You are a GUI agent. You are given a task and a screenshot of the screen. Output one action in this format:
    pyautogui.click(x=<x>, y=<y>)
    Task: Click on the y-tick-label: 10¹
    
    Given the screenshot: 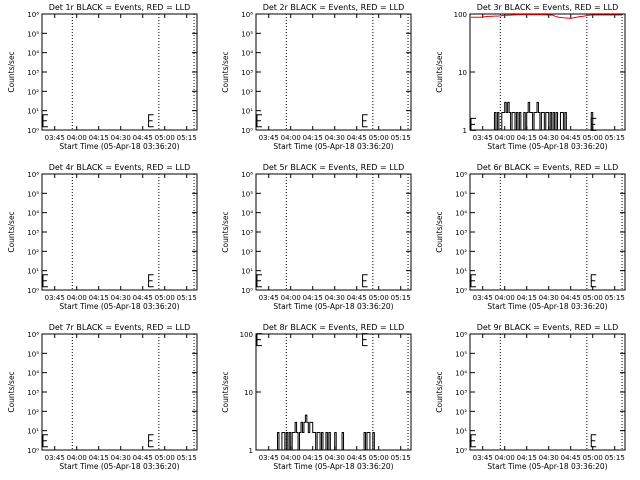 What is the action you would take?
    pyautogui.click(x=247, y=272)
    